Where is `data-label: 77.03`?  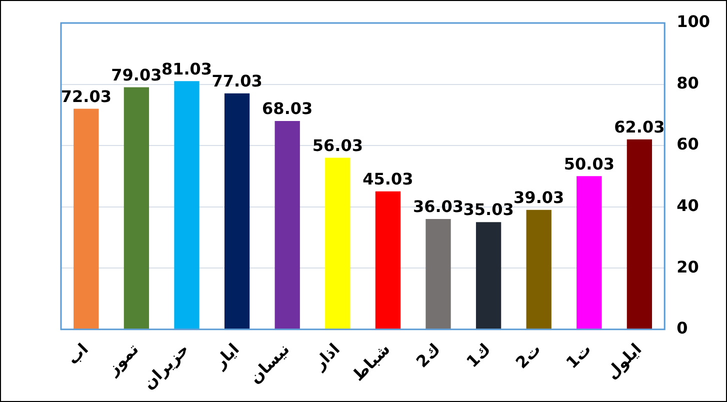 data-label: 77.03 is located at coordinates (237, 81).